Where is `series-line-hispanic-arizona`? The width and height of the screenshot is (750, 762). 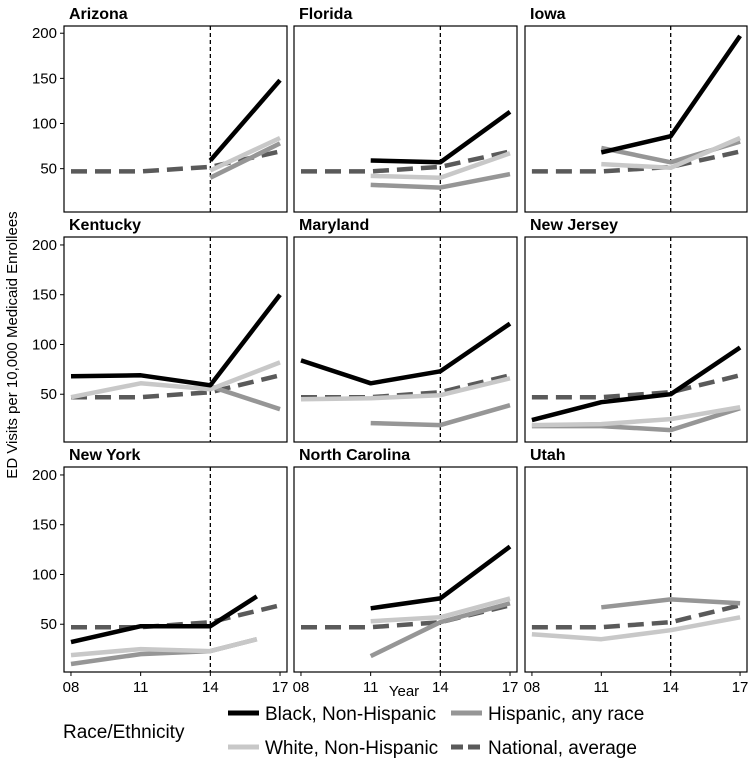 series-line-hispanic-arizona is located at coordinates (245, 160).